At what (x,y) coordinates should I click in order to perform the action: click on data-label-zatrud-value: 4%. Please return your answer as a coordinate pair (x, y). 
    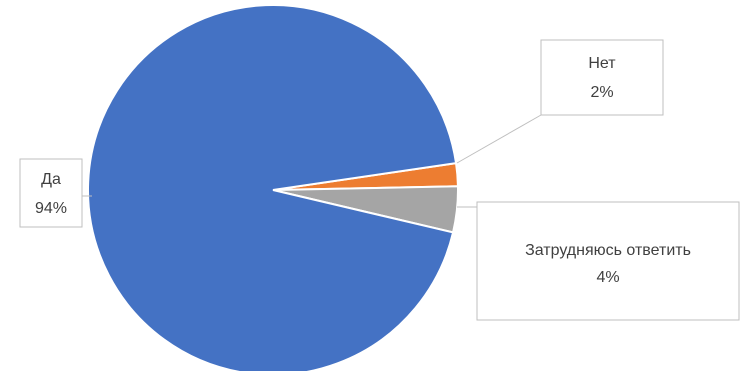
    Looking at the image, I should click on (607, 277).